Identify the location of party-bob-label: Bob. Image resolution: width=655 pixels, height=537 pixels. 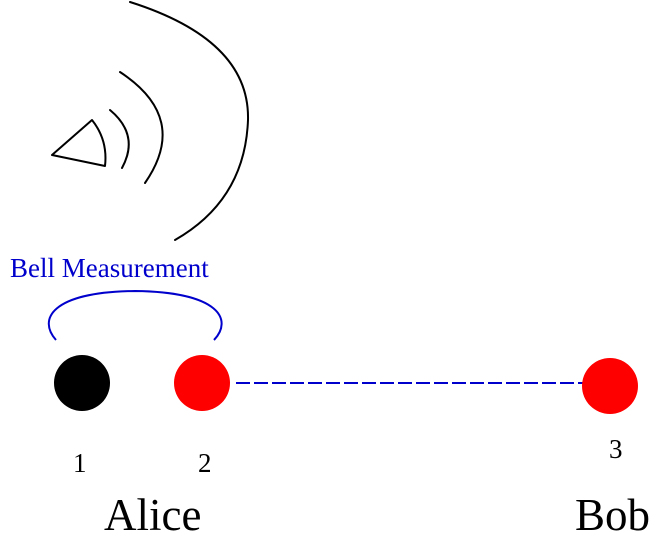
(612, 513).